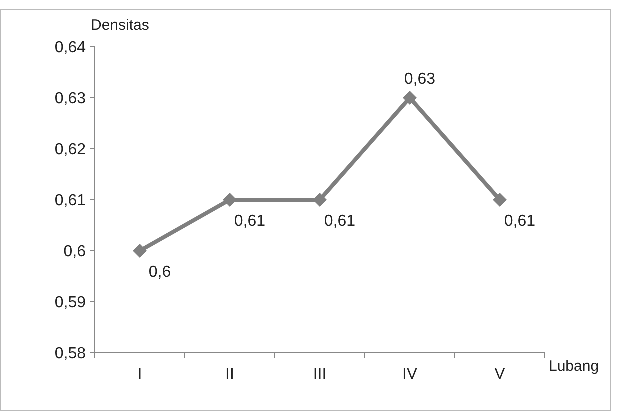 The height and width of the screenshot is (412, 620). I want to click on y-tick-label: 0,64, so click(70, 48).